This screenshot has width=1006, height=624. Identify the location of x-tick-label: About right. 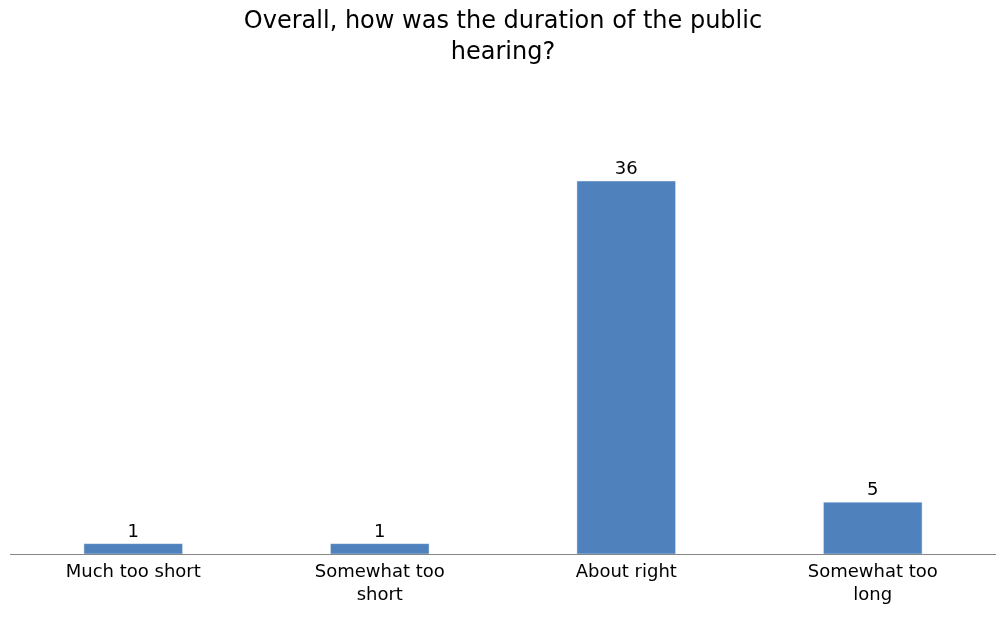
(626, 570).